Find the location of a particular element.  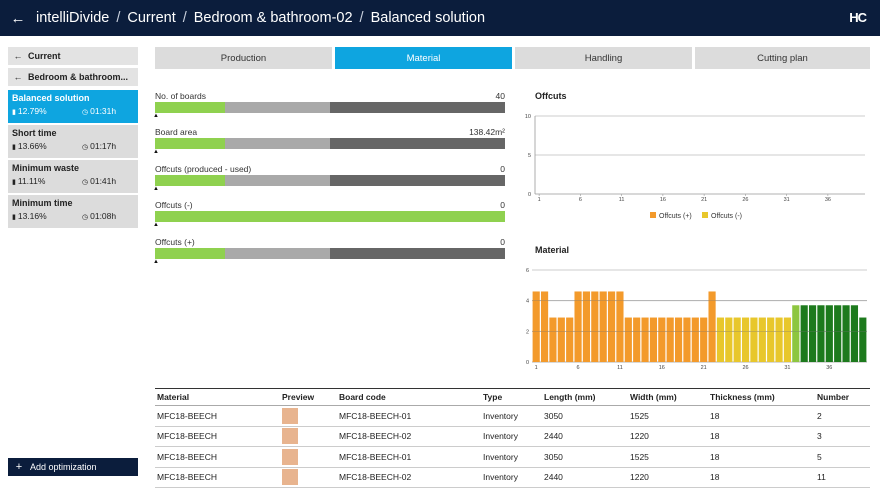

metric-bar-mid is located at coordinates (277, 143).